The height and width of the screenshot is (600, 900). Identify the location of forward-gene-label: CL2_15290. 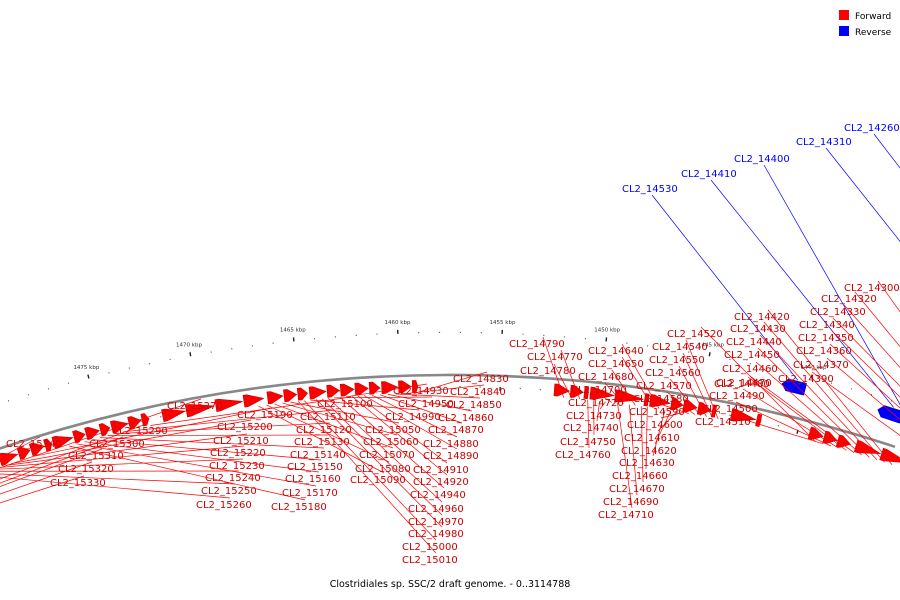
(140, 431).